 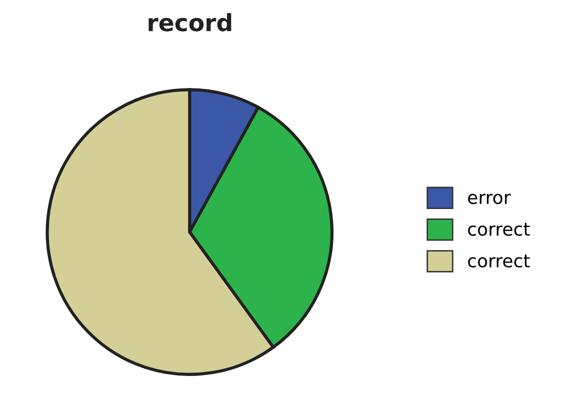 What do you see at coordinates (489, 199) in the screenshot?
I see `legend-label: error` at bounding box center [489, 199].